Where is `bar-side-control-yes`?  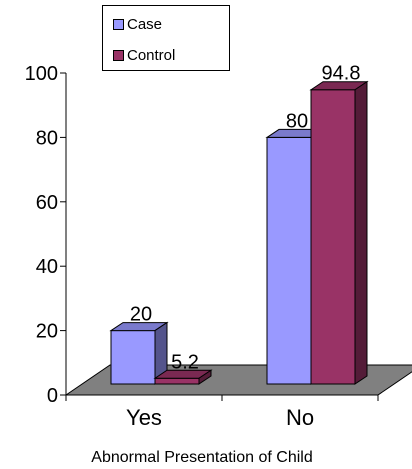
bar-side-control-yes is located at coordinates (205, 377).